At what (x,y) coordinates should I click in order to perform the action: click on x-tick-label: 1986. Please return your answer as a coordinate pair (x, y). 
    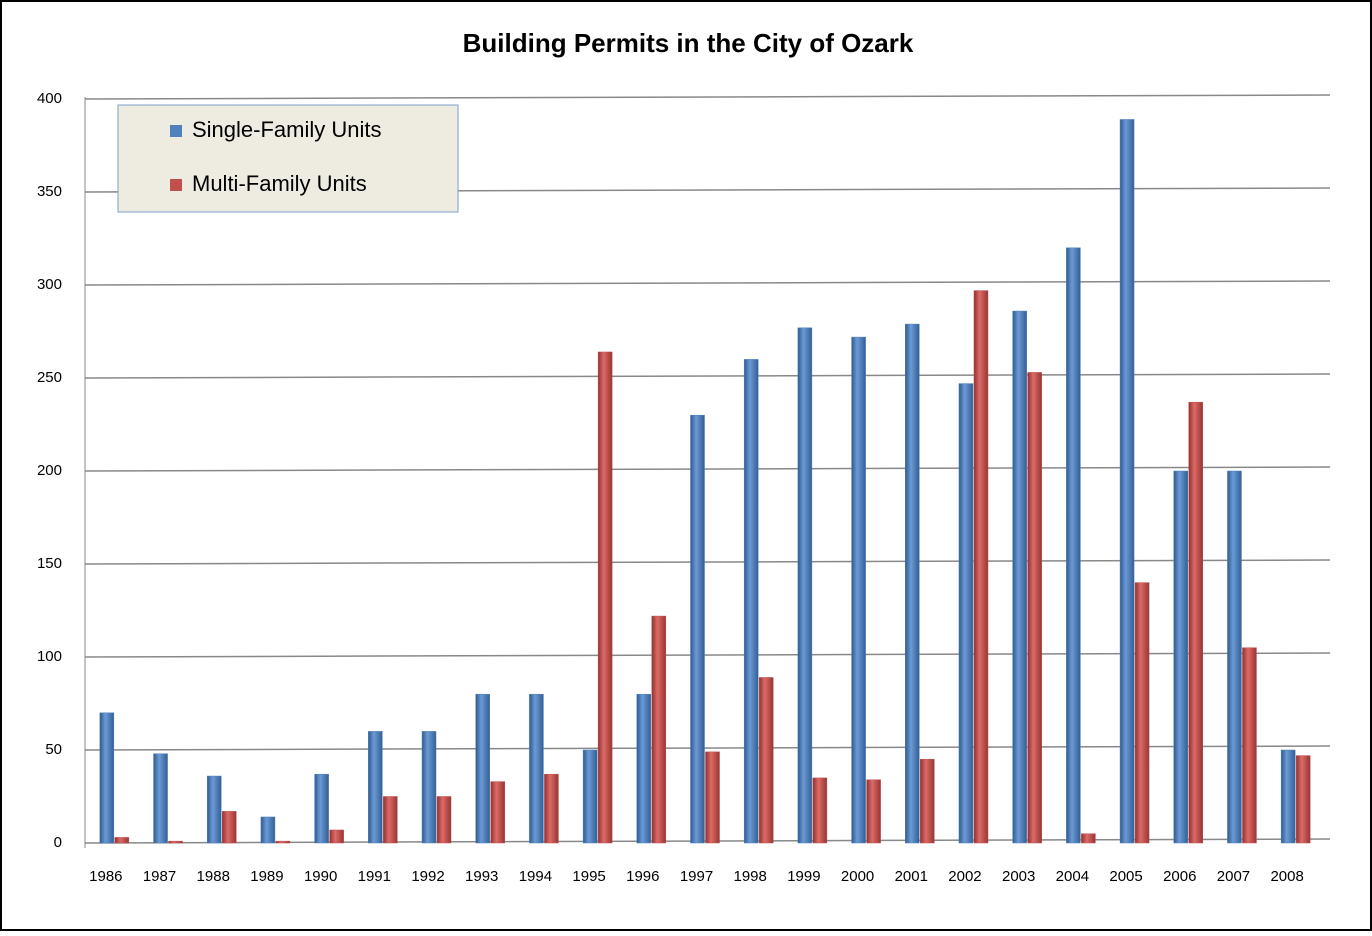
    Looking at the image, I should click on (105, 876).